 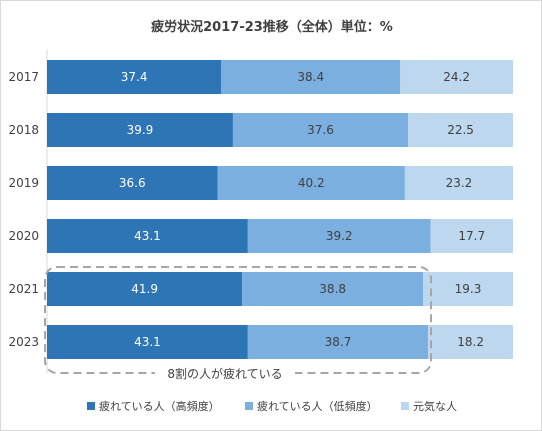 I want to click on data-label: 41.9, so click(x=144, y=289).